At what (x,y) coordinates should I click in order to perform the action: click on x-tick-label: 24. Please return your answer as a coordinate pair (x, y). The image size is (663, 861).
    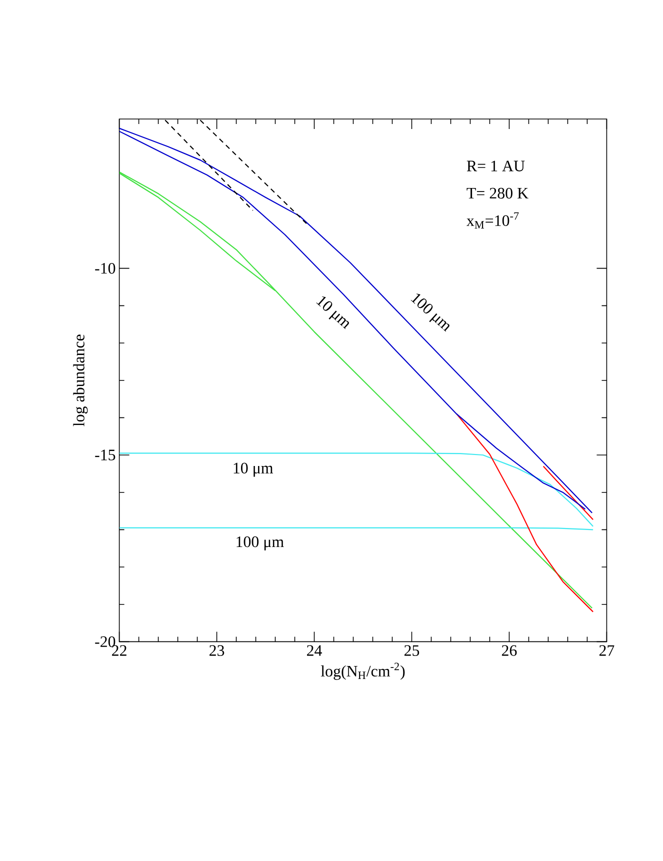
    Looking at the image, I should click on (314, 650).